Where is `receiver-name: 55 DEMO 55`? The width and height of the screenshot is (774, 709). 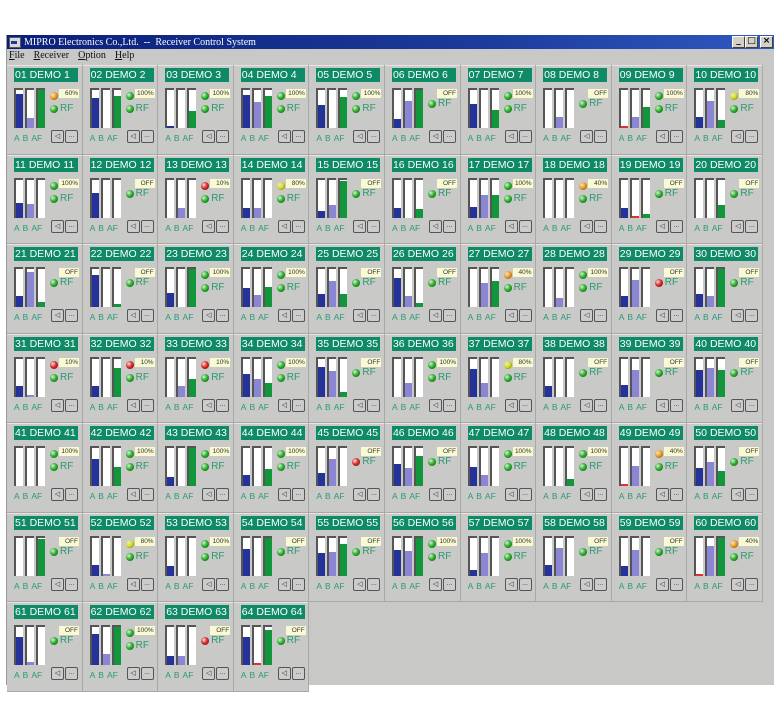 receiver-name: 55 DEMO 55 is located at coordinates (348, 522).